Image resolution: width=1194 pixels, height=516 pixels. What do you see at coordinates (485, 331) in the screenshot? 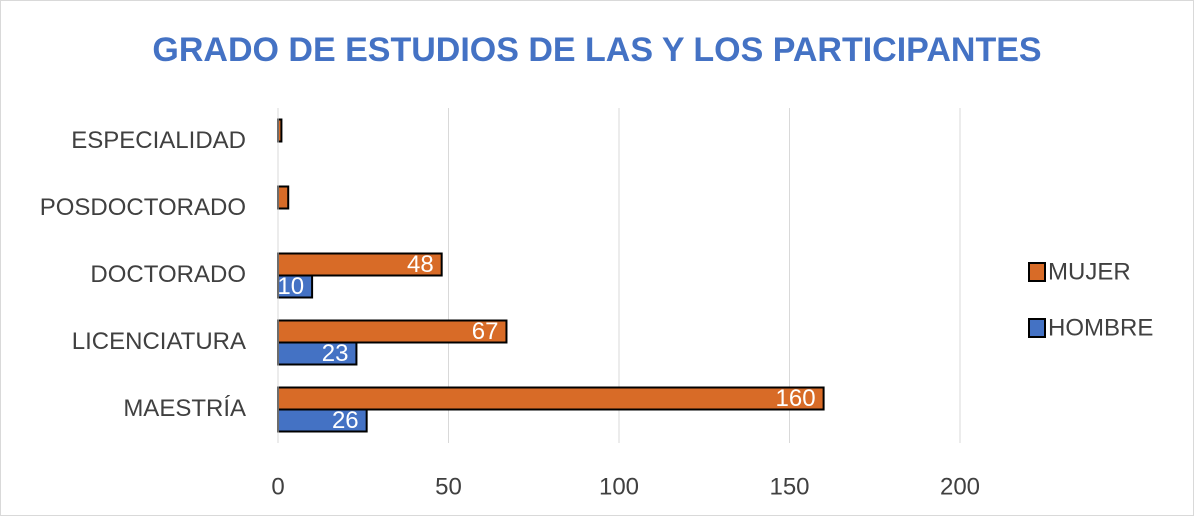
I see `data-label: 67` at bounding box center [485, 331].